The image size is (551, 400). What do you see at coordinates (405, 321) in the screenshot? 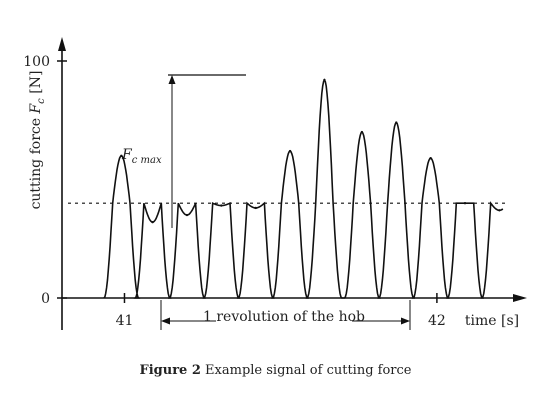
I see `revolution-arrow-right` at bounding box center [405, 321].